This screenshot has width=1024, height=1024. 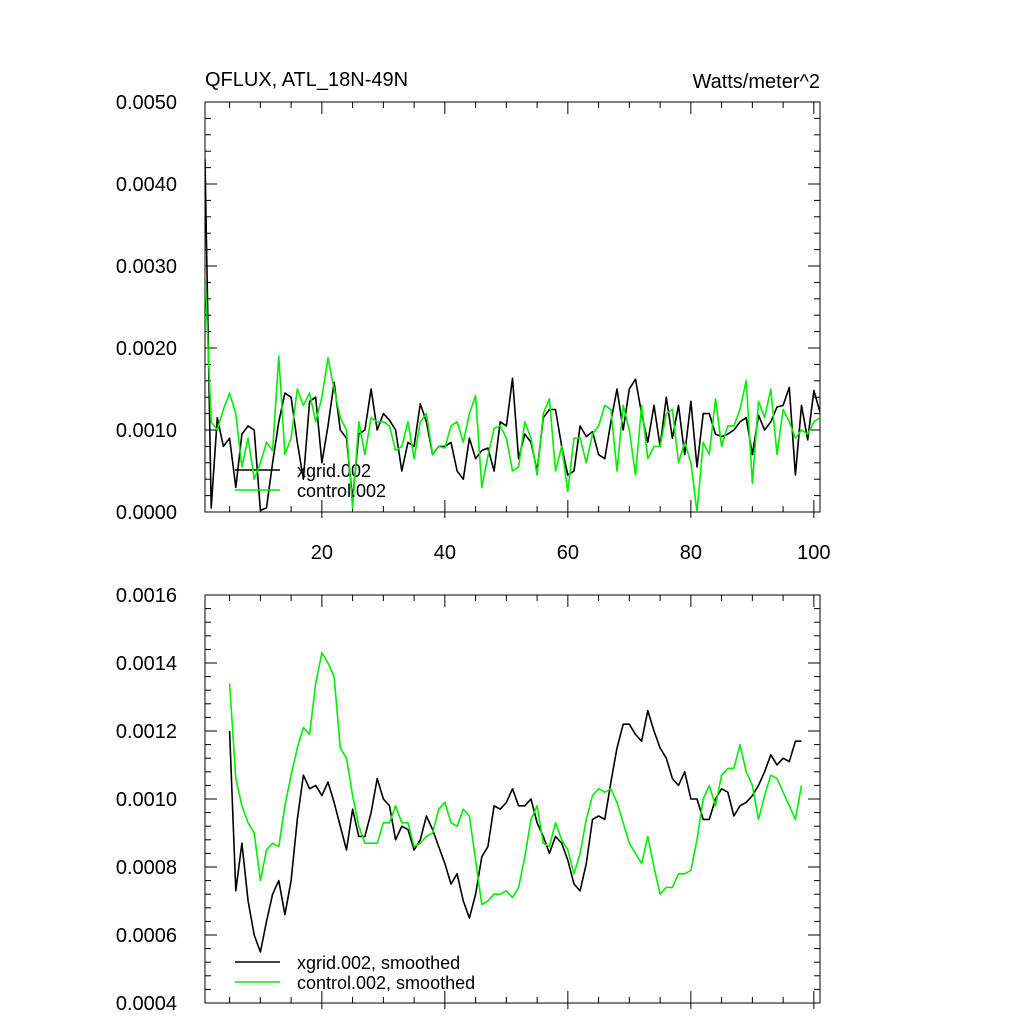 I want to click on x-tick-label: 20, so click(x=322, y=553).